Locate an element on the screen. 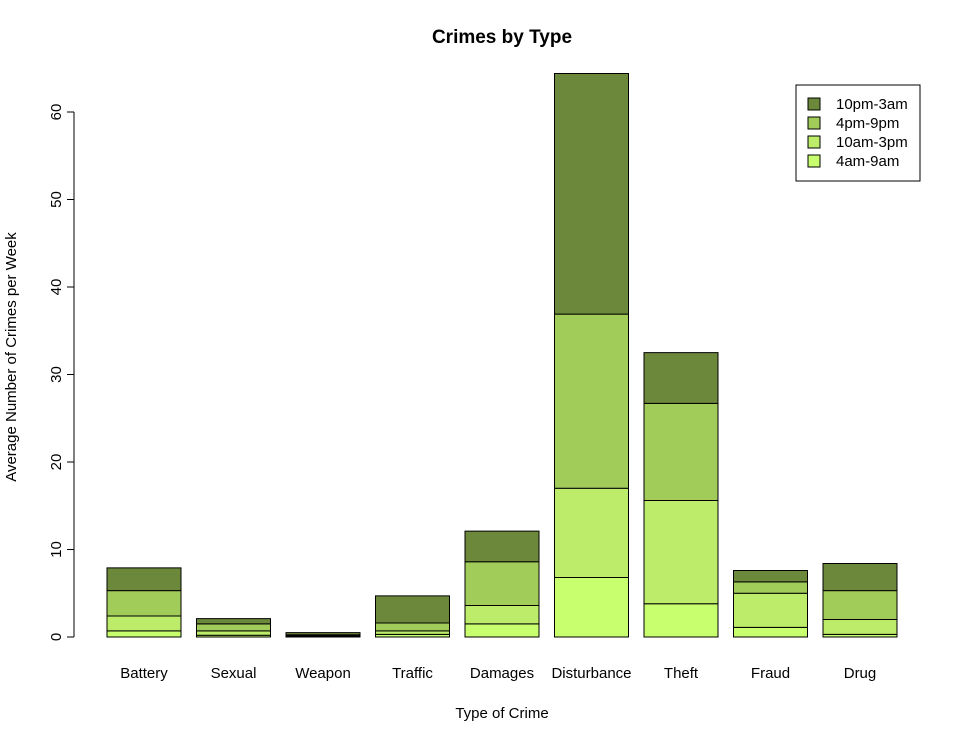 The width and height of the screenshot is (964, 734). legend-label: 4pm-9pm is located at coordinates (867, 123).